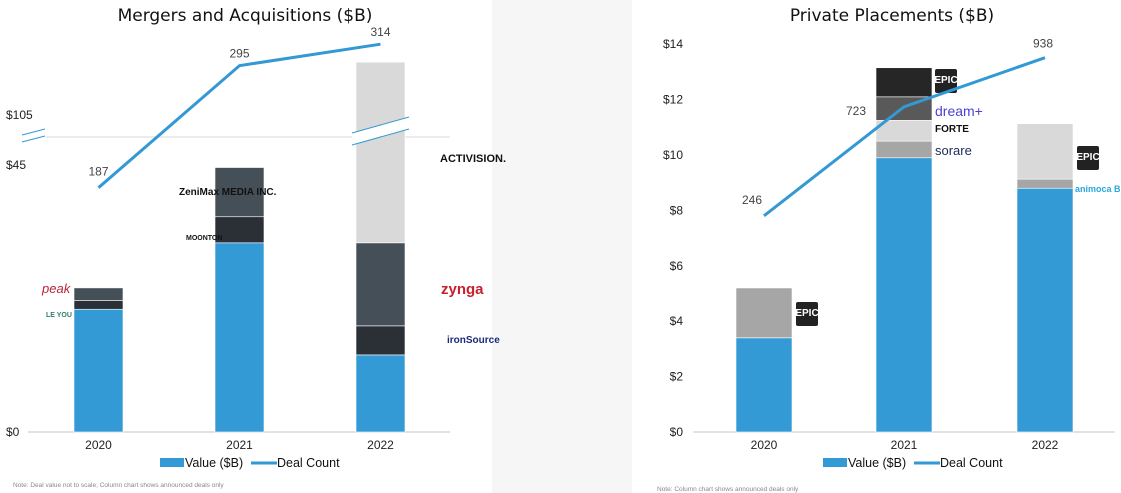  Describe the element at coordinates (19, 115) in the screenshot. I see `y-tick-label: $105` at that location.